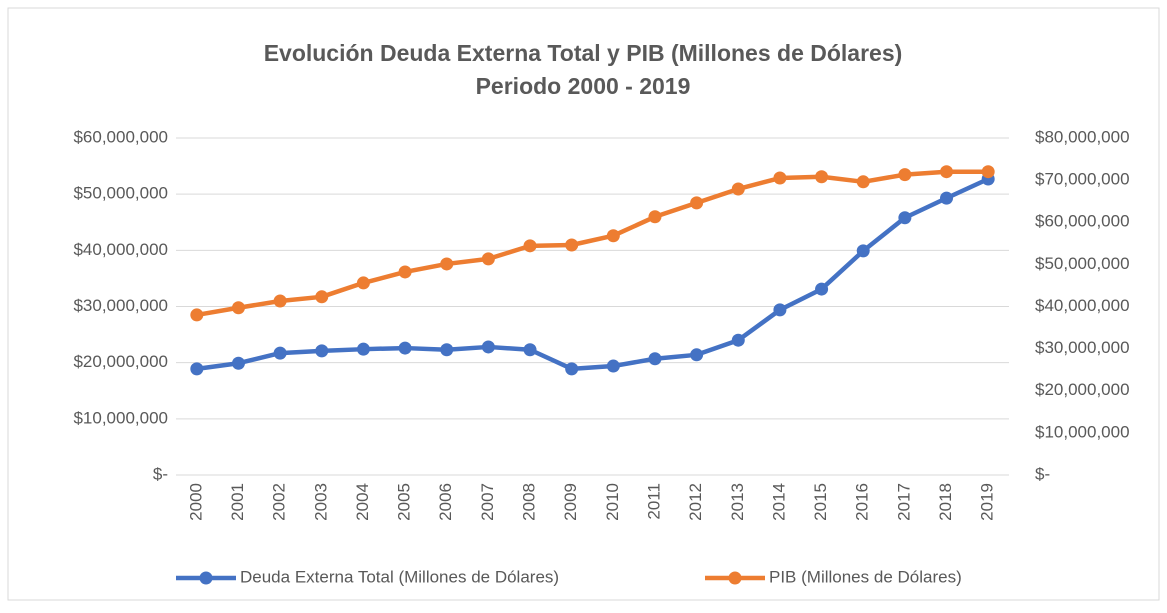 Image resolution: width=1167 pixels, height=613 pixels. What do you see at coordinates (778, 502) in the screenshot?
I see `x-tick-label: 2014` at bounding box center [778, 502].